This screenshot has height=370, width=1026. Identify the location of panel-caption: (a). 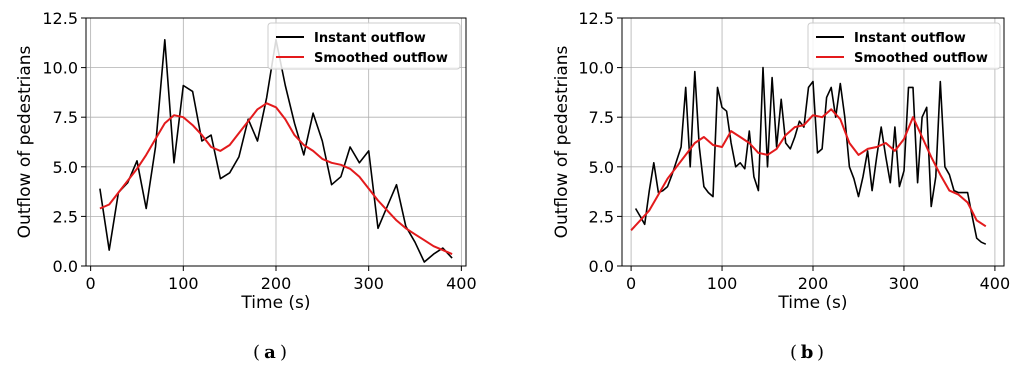
(270, 352).